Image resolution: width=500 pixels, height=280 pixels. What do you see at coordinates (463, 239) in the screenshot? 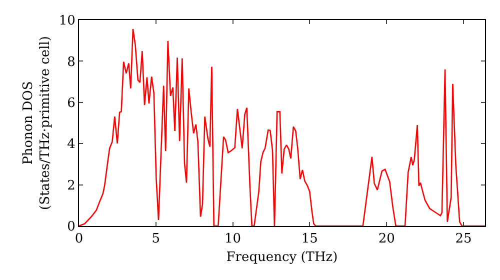
I see `x-tick-label: 25` at bounding box center [463, 239].